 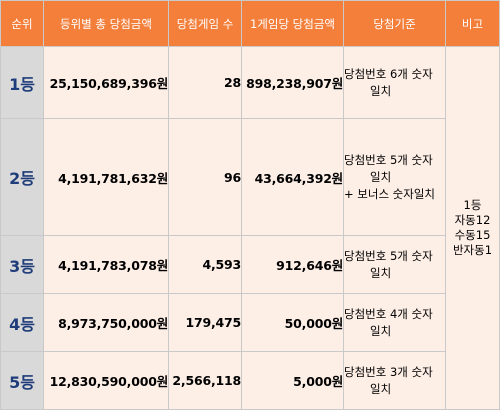 I want to click on criteria-line: 당첨번호 4개 숫자, so click(x=388, y=313).